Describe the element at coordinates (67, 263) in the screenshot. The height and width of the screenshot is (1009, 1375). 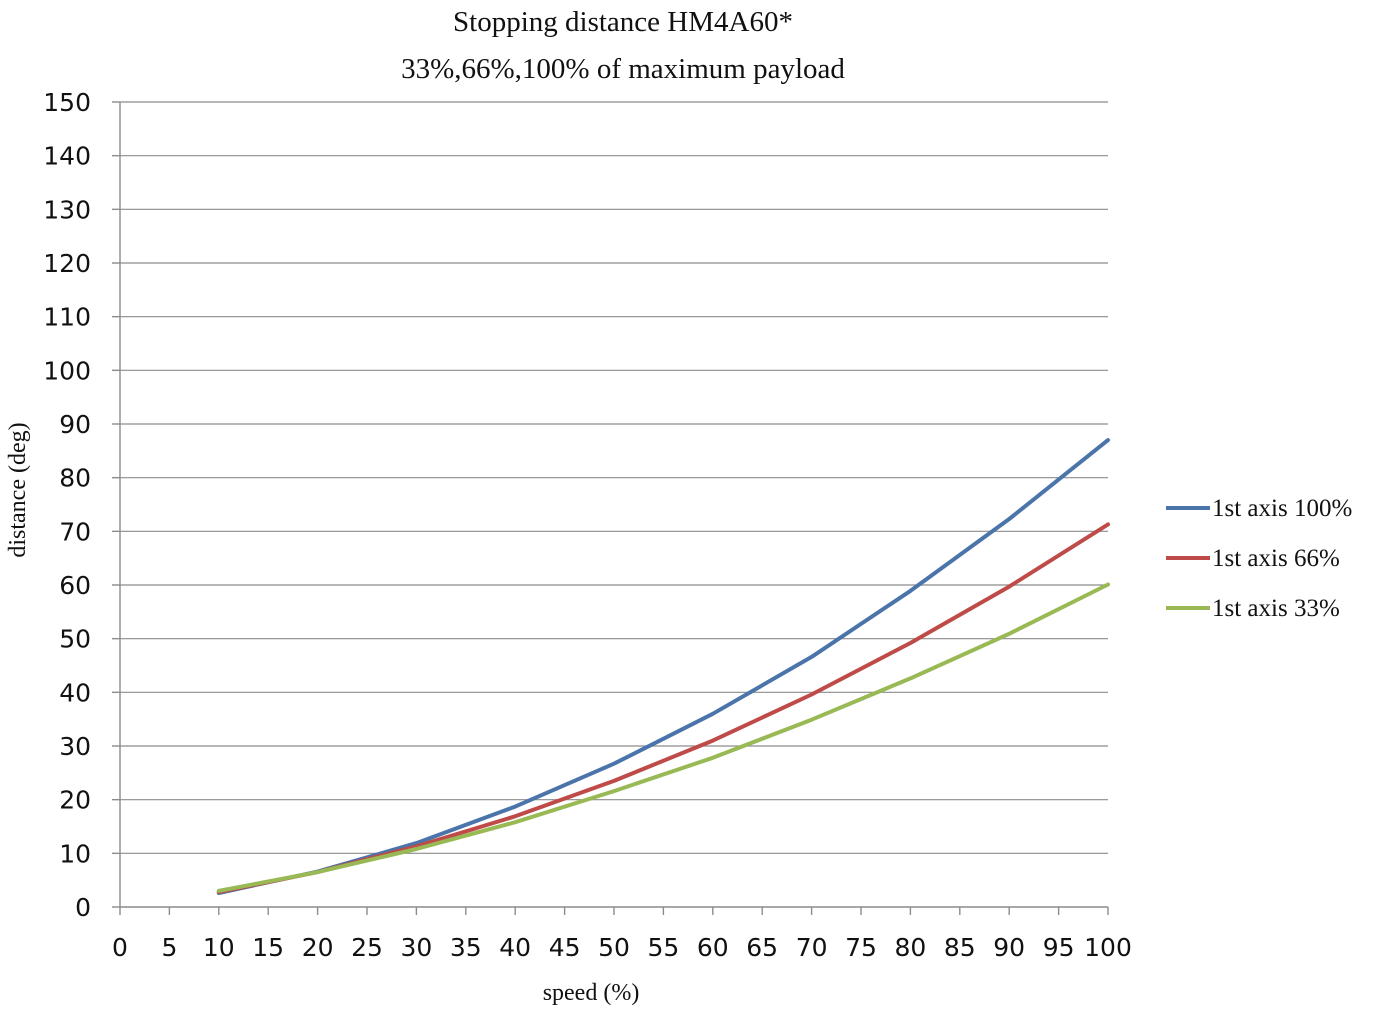
I see `y-tick-label: 120` at that location.